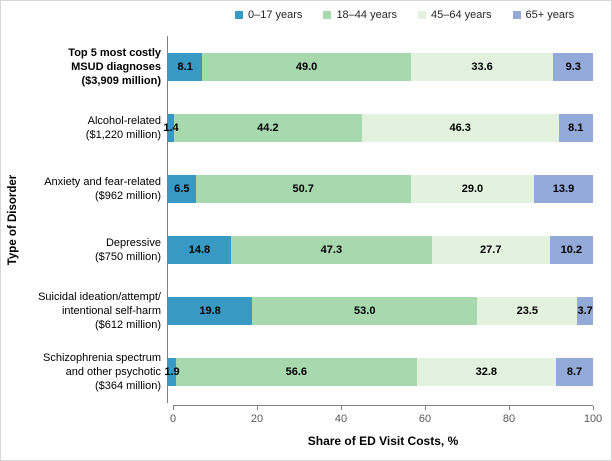 This screenshot has width=612, height=461. I want to click on bar-track: 1.9 56.6 32.8 8.7, so click(378, 372).